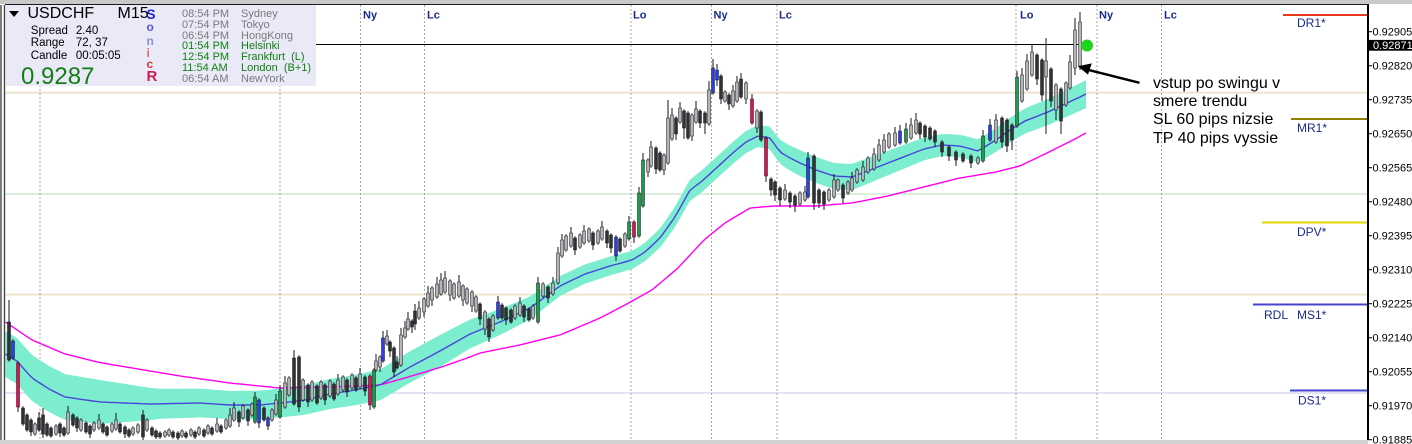 Image resolution: width=1412 pixels, height=444 pixels. What do you see at coordinates (1392, 407) in the screenshot?
I see `svg-text: 0.91970` at bounding box center [1392, 407].